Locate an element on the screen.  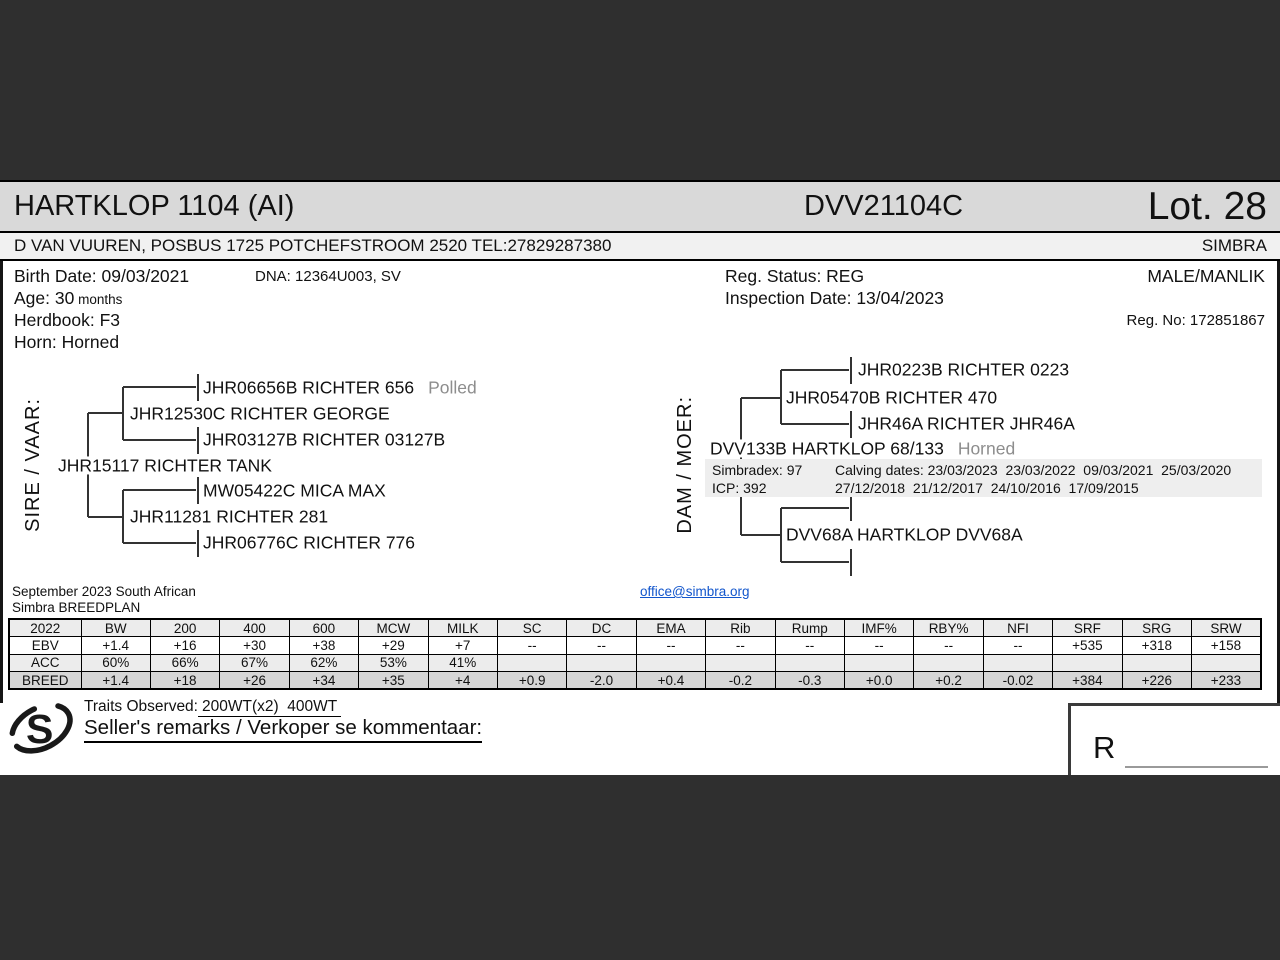
value-cell: +29 is located at coordinates (393, 645).